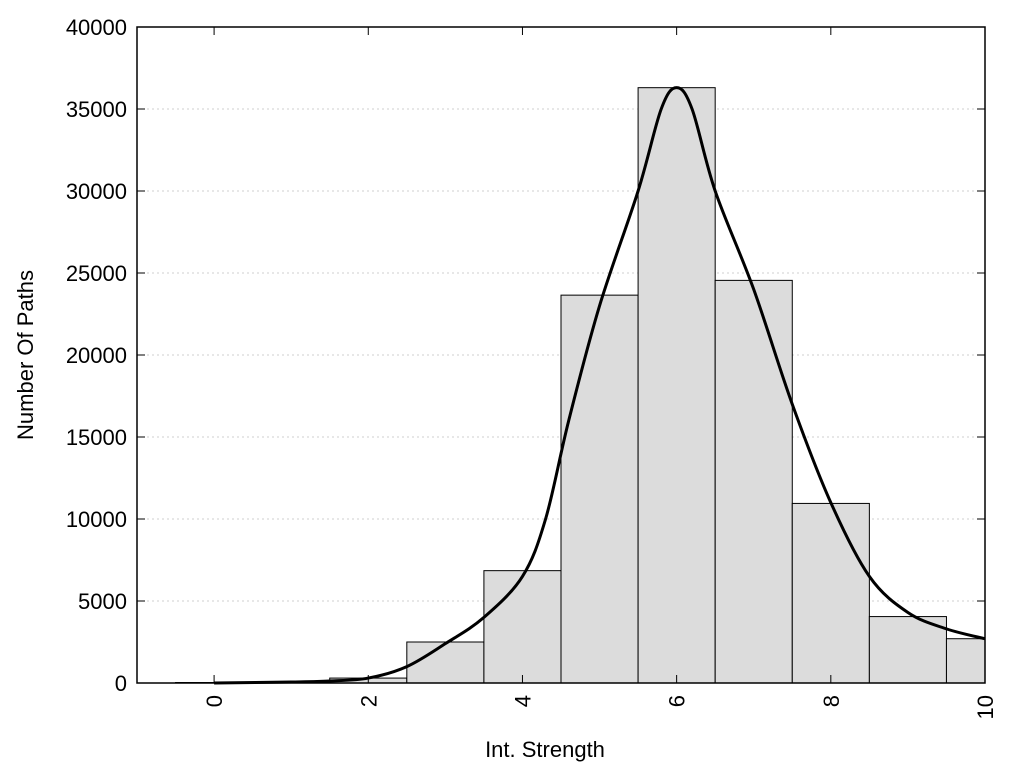 Image resolution: width=1024 pixels, height=768 pixels. I want to click on x-tick-label: 6, so click(677, 701).